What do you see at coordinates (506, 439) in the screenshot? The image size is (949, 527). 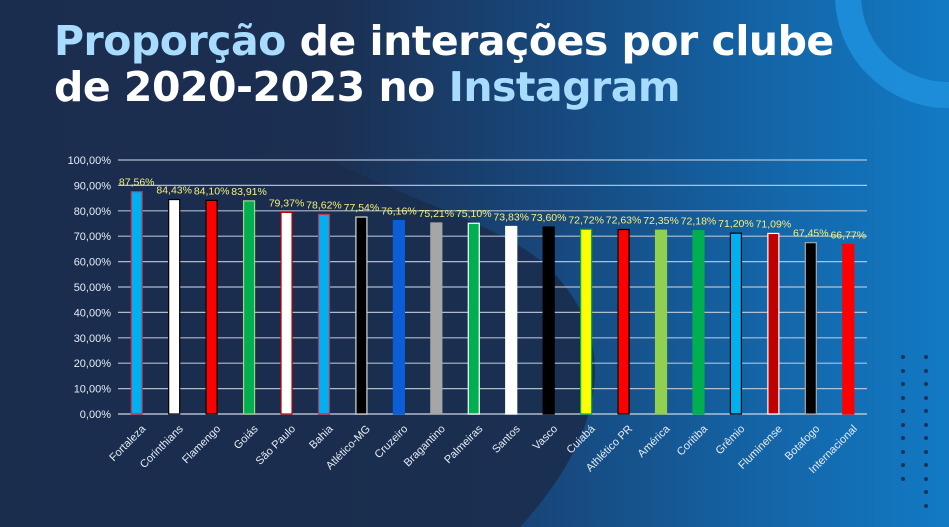 I see `x-tick-label: Santos` at bounding box center [506, 439].